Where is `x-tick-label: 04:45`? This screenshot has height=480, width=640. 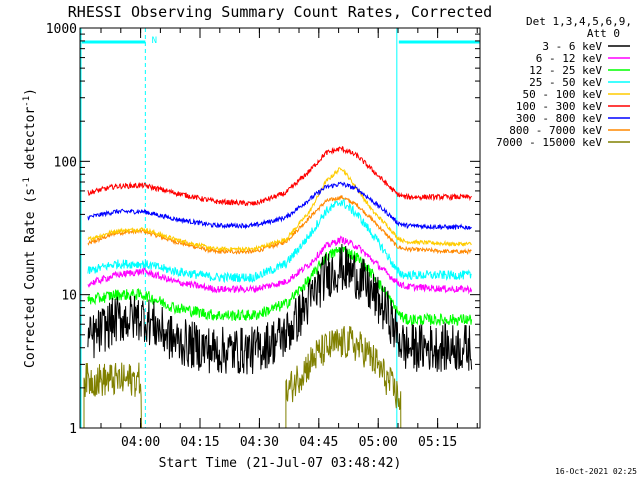
x-tick-label: 04:45 is located at coordinates (318, 442).